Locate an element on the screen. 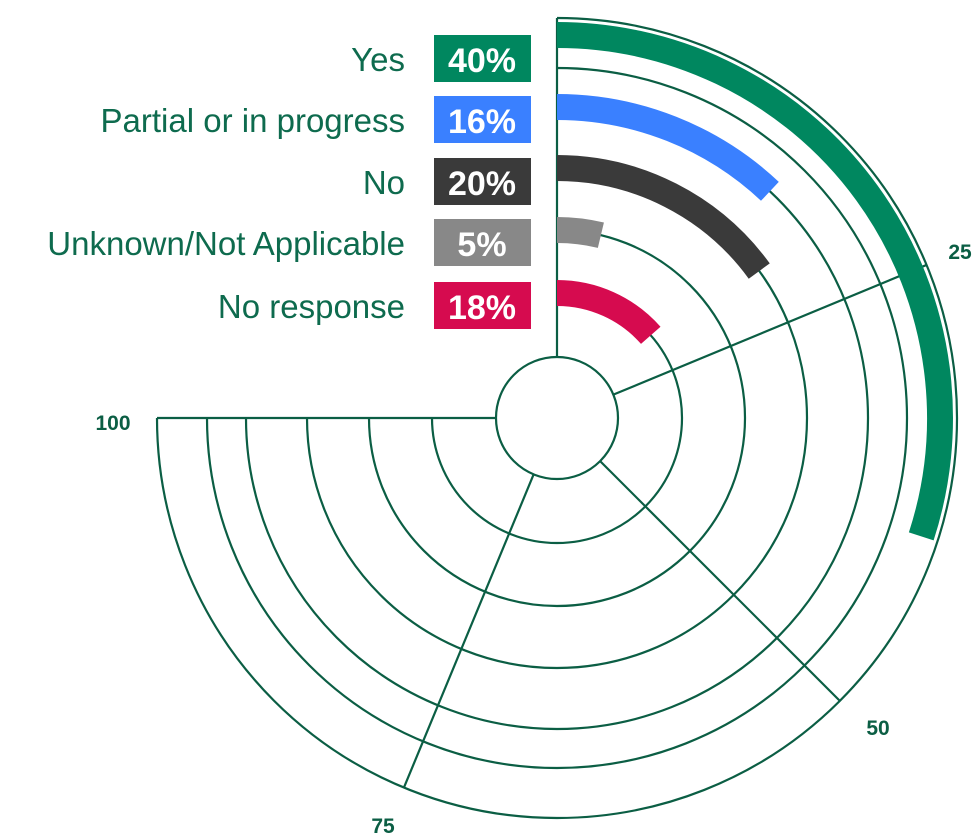 This screenshot has height=836, width=977. category-label-3: Unknown/Not Applicable is located at coordinates (226, 243).